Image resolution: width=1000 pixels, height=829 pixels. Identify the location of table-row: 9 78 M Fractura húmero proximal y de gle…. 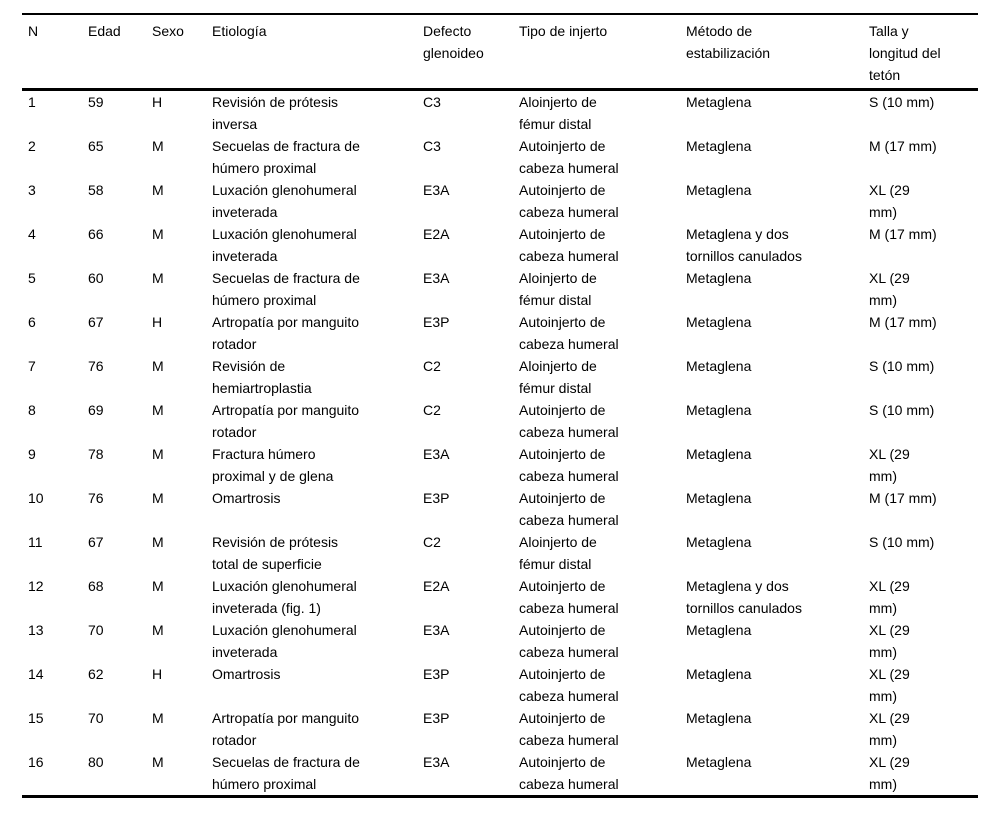
(500, 465).